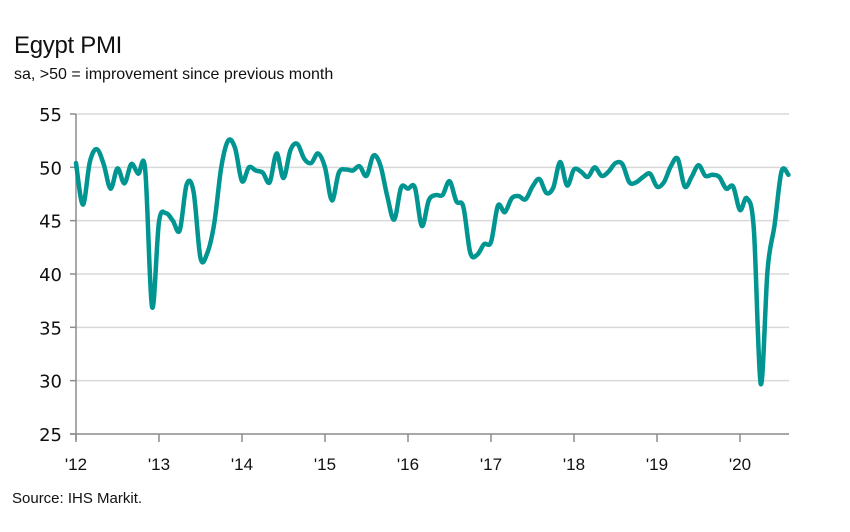  What do you see at coordinates (408, 464) in the screenshot?
I see `x-tick-label: '16` at bounding box center [408, 464].